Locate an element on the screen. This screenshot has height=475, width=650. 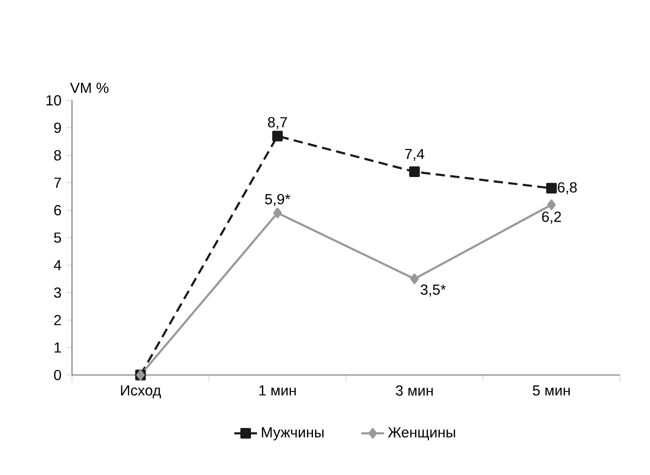
data-label: 3,5* is located at coordinates (433, 290).